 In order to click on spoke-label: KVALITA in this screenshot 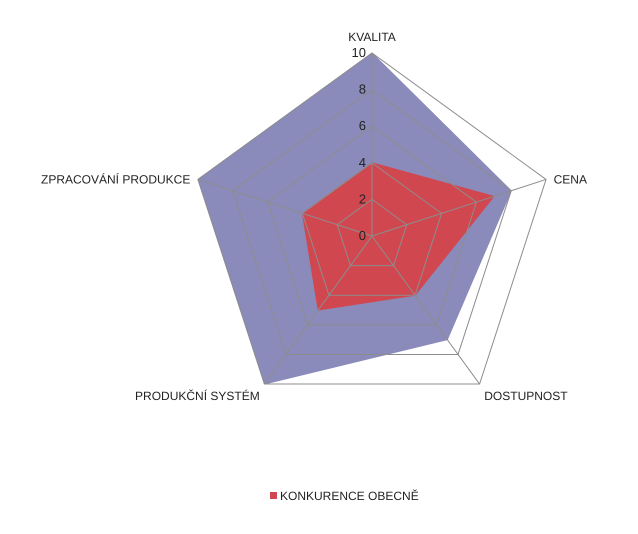, I will do `click(372, 37)`.